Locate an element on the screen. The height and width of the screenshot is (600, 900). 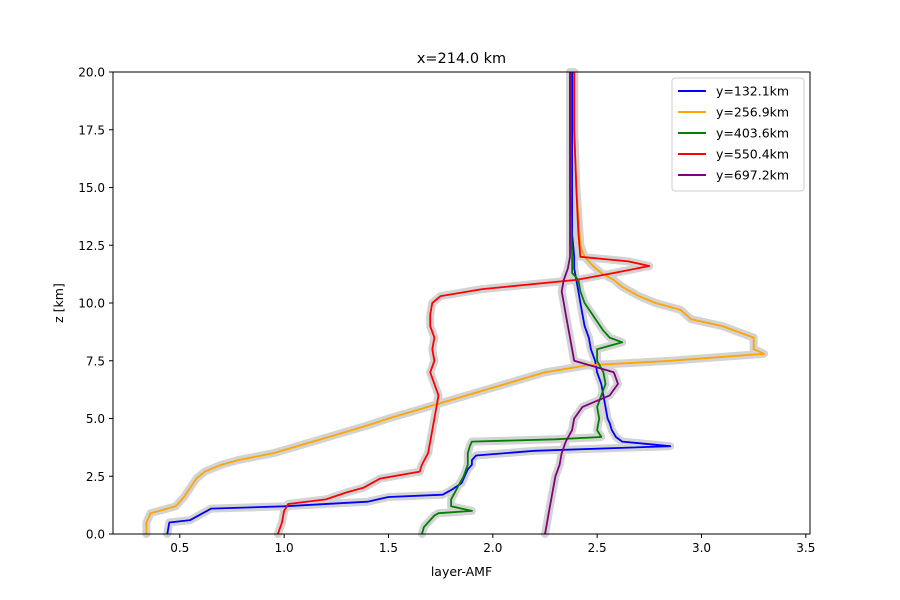
y-tick-label: 10.0 is located at coordinates (91, 304).